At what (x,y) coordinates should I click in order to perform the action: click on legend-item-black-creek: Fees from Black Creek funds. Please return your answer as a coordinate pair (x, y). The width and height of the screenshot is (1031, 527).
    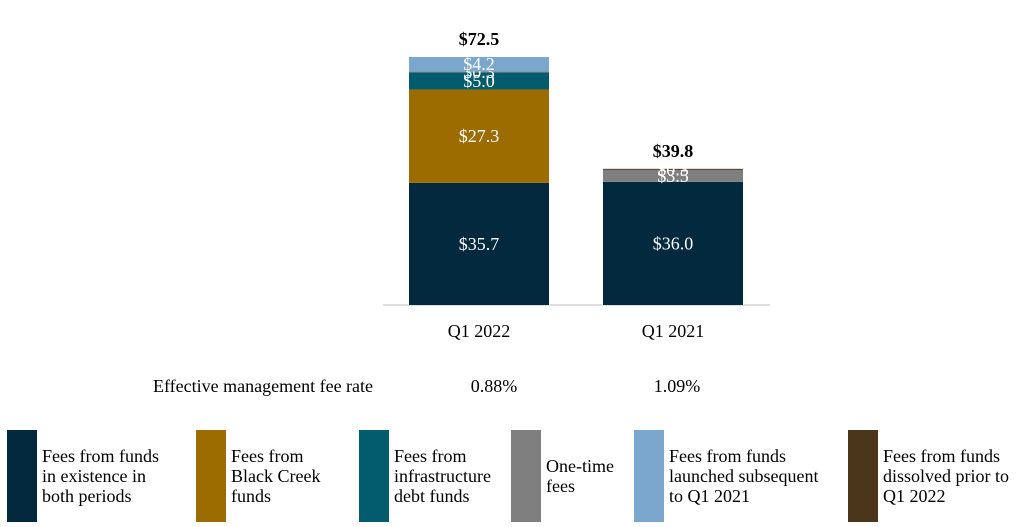
    Looking at the image, I should click on (258, 476).